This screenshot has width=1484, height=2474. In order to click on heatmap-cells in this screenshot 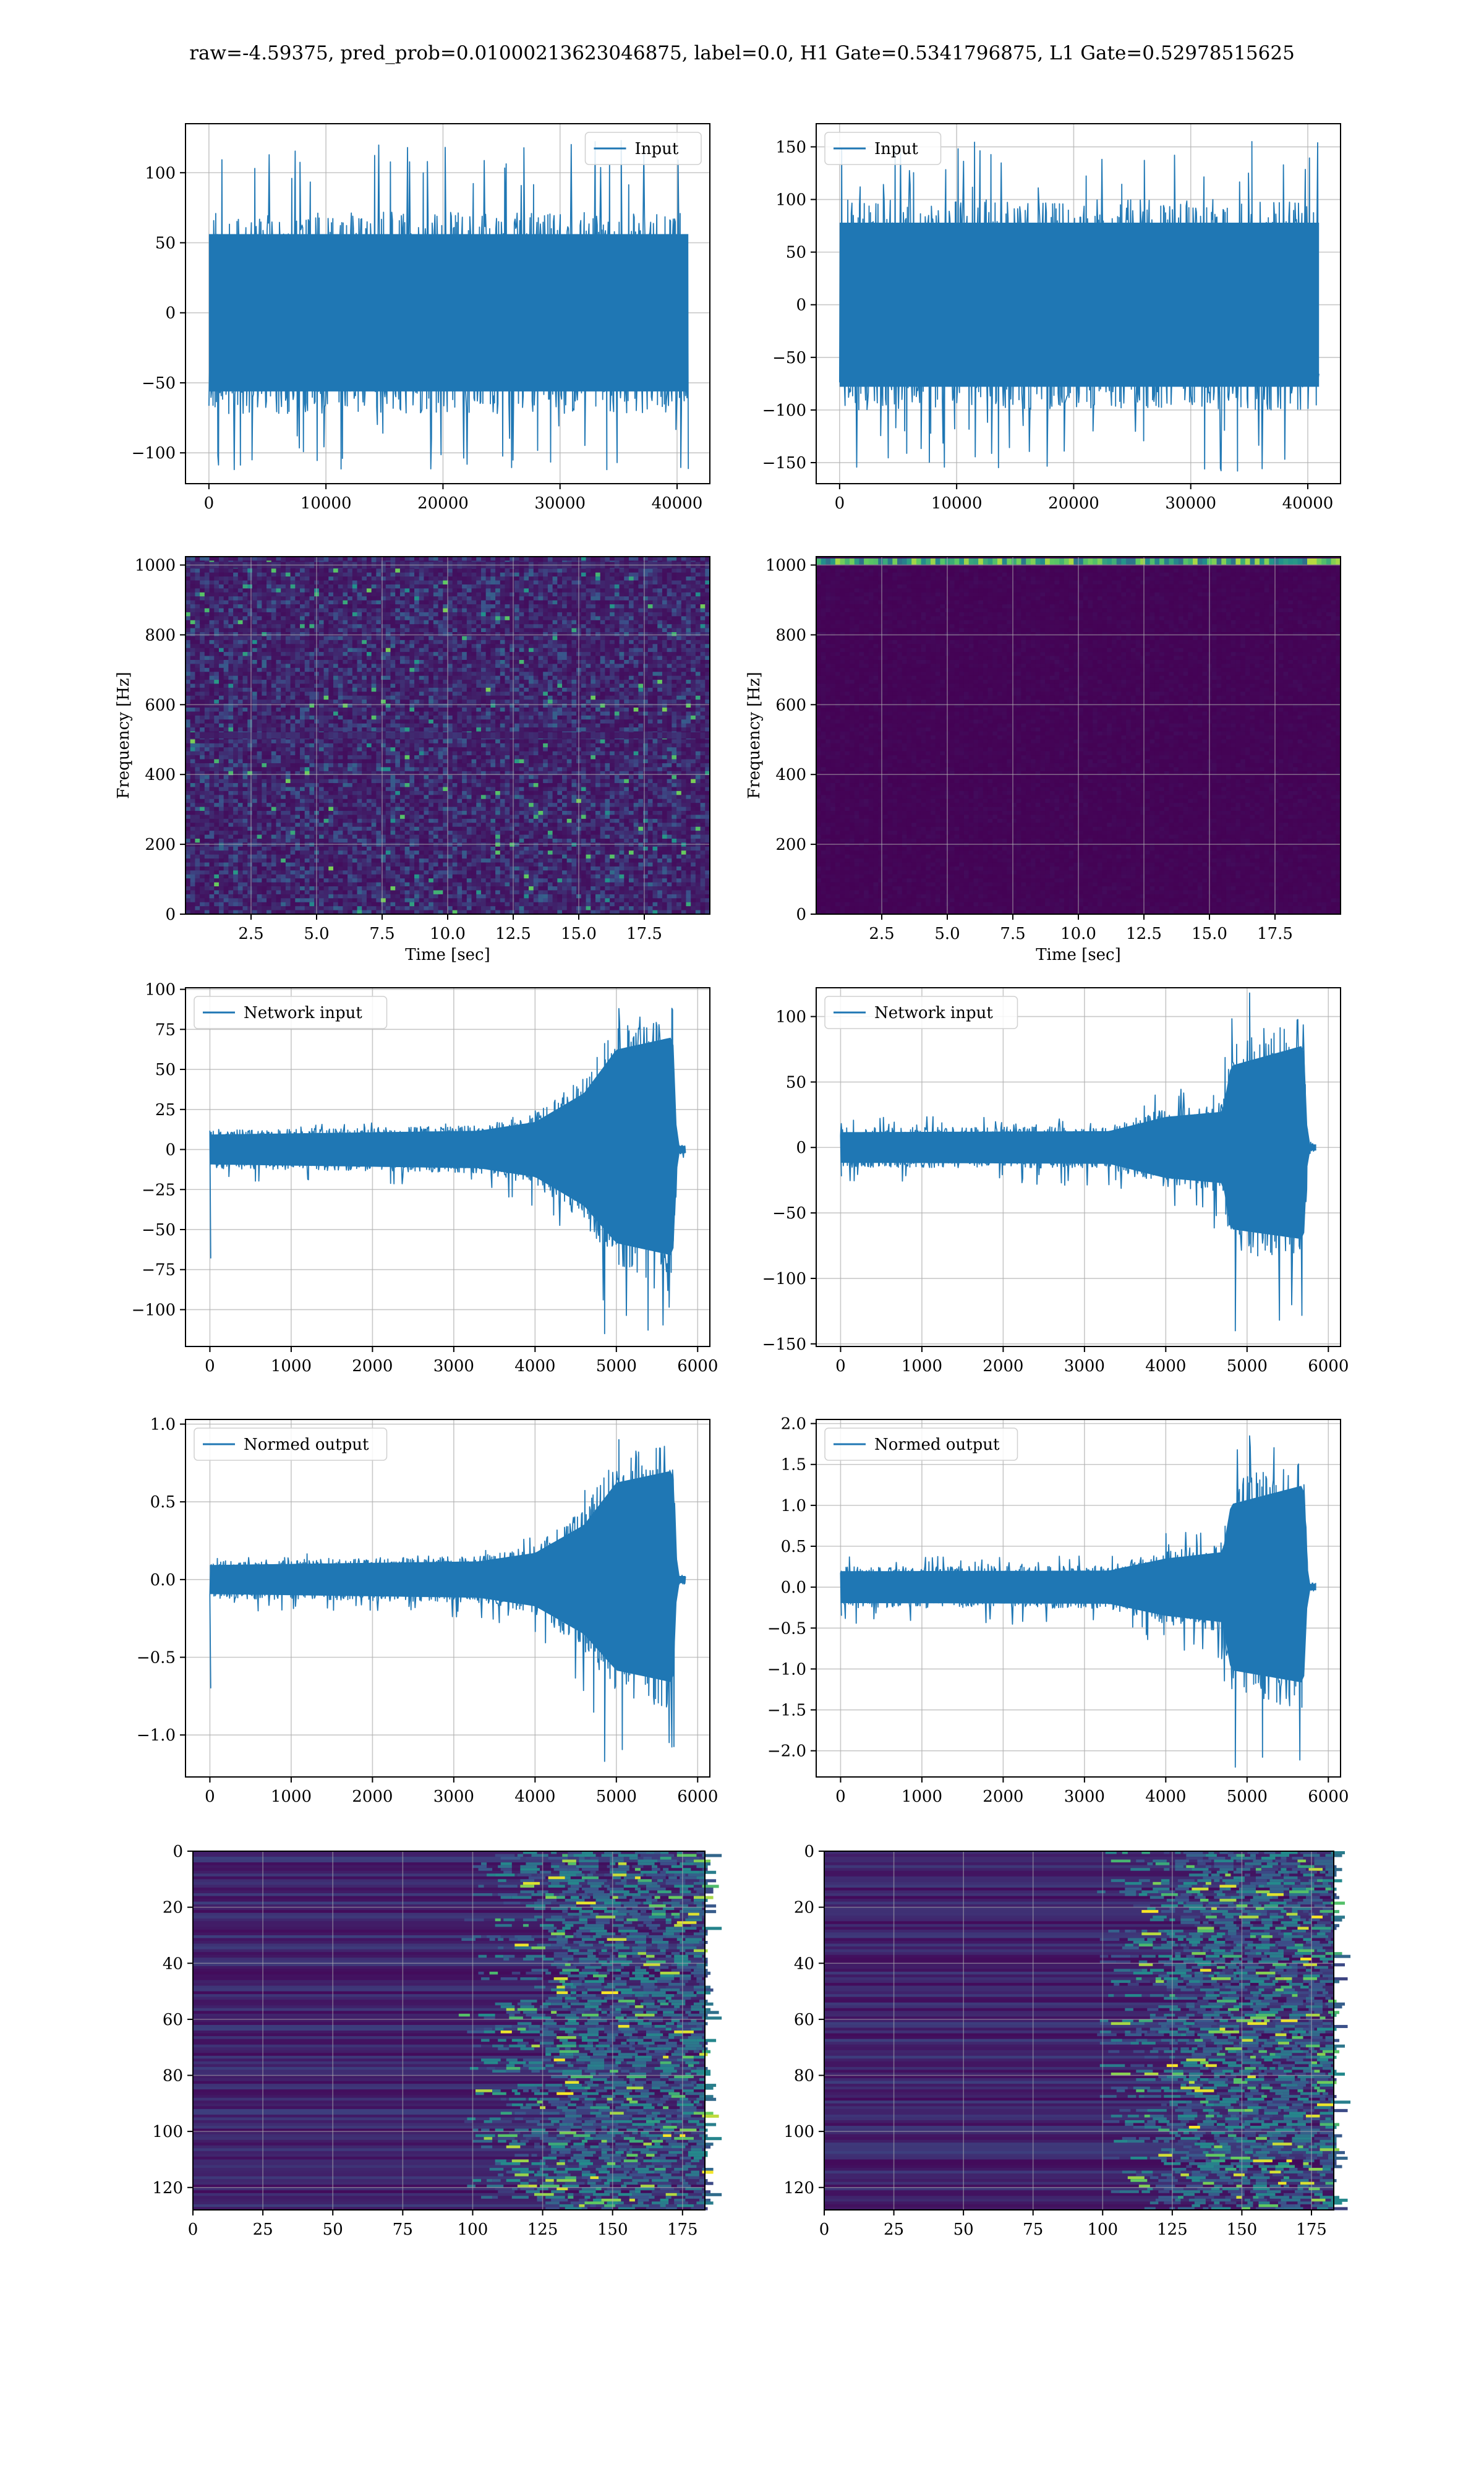, I will do `click(1087, 2031)`.